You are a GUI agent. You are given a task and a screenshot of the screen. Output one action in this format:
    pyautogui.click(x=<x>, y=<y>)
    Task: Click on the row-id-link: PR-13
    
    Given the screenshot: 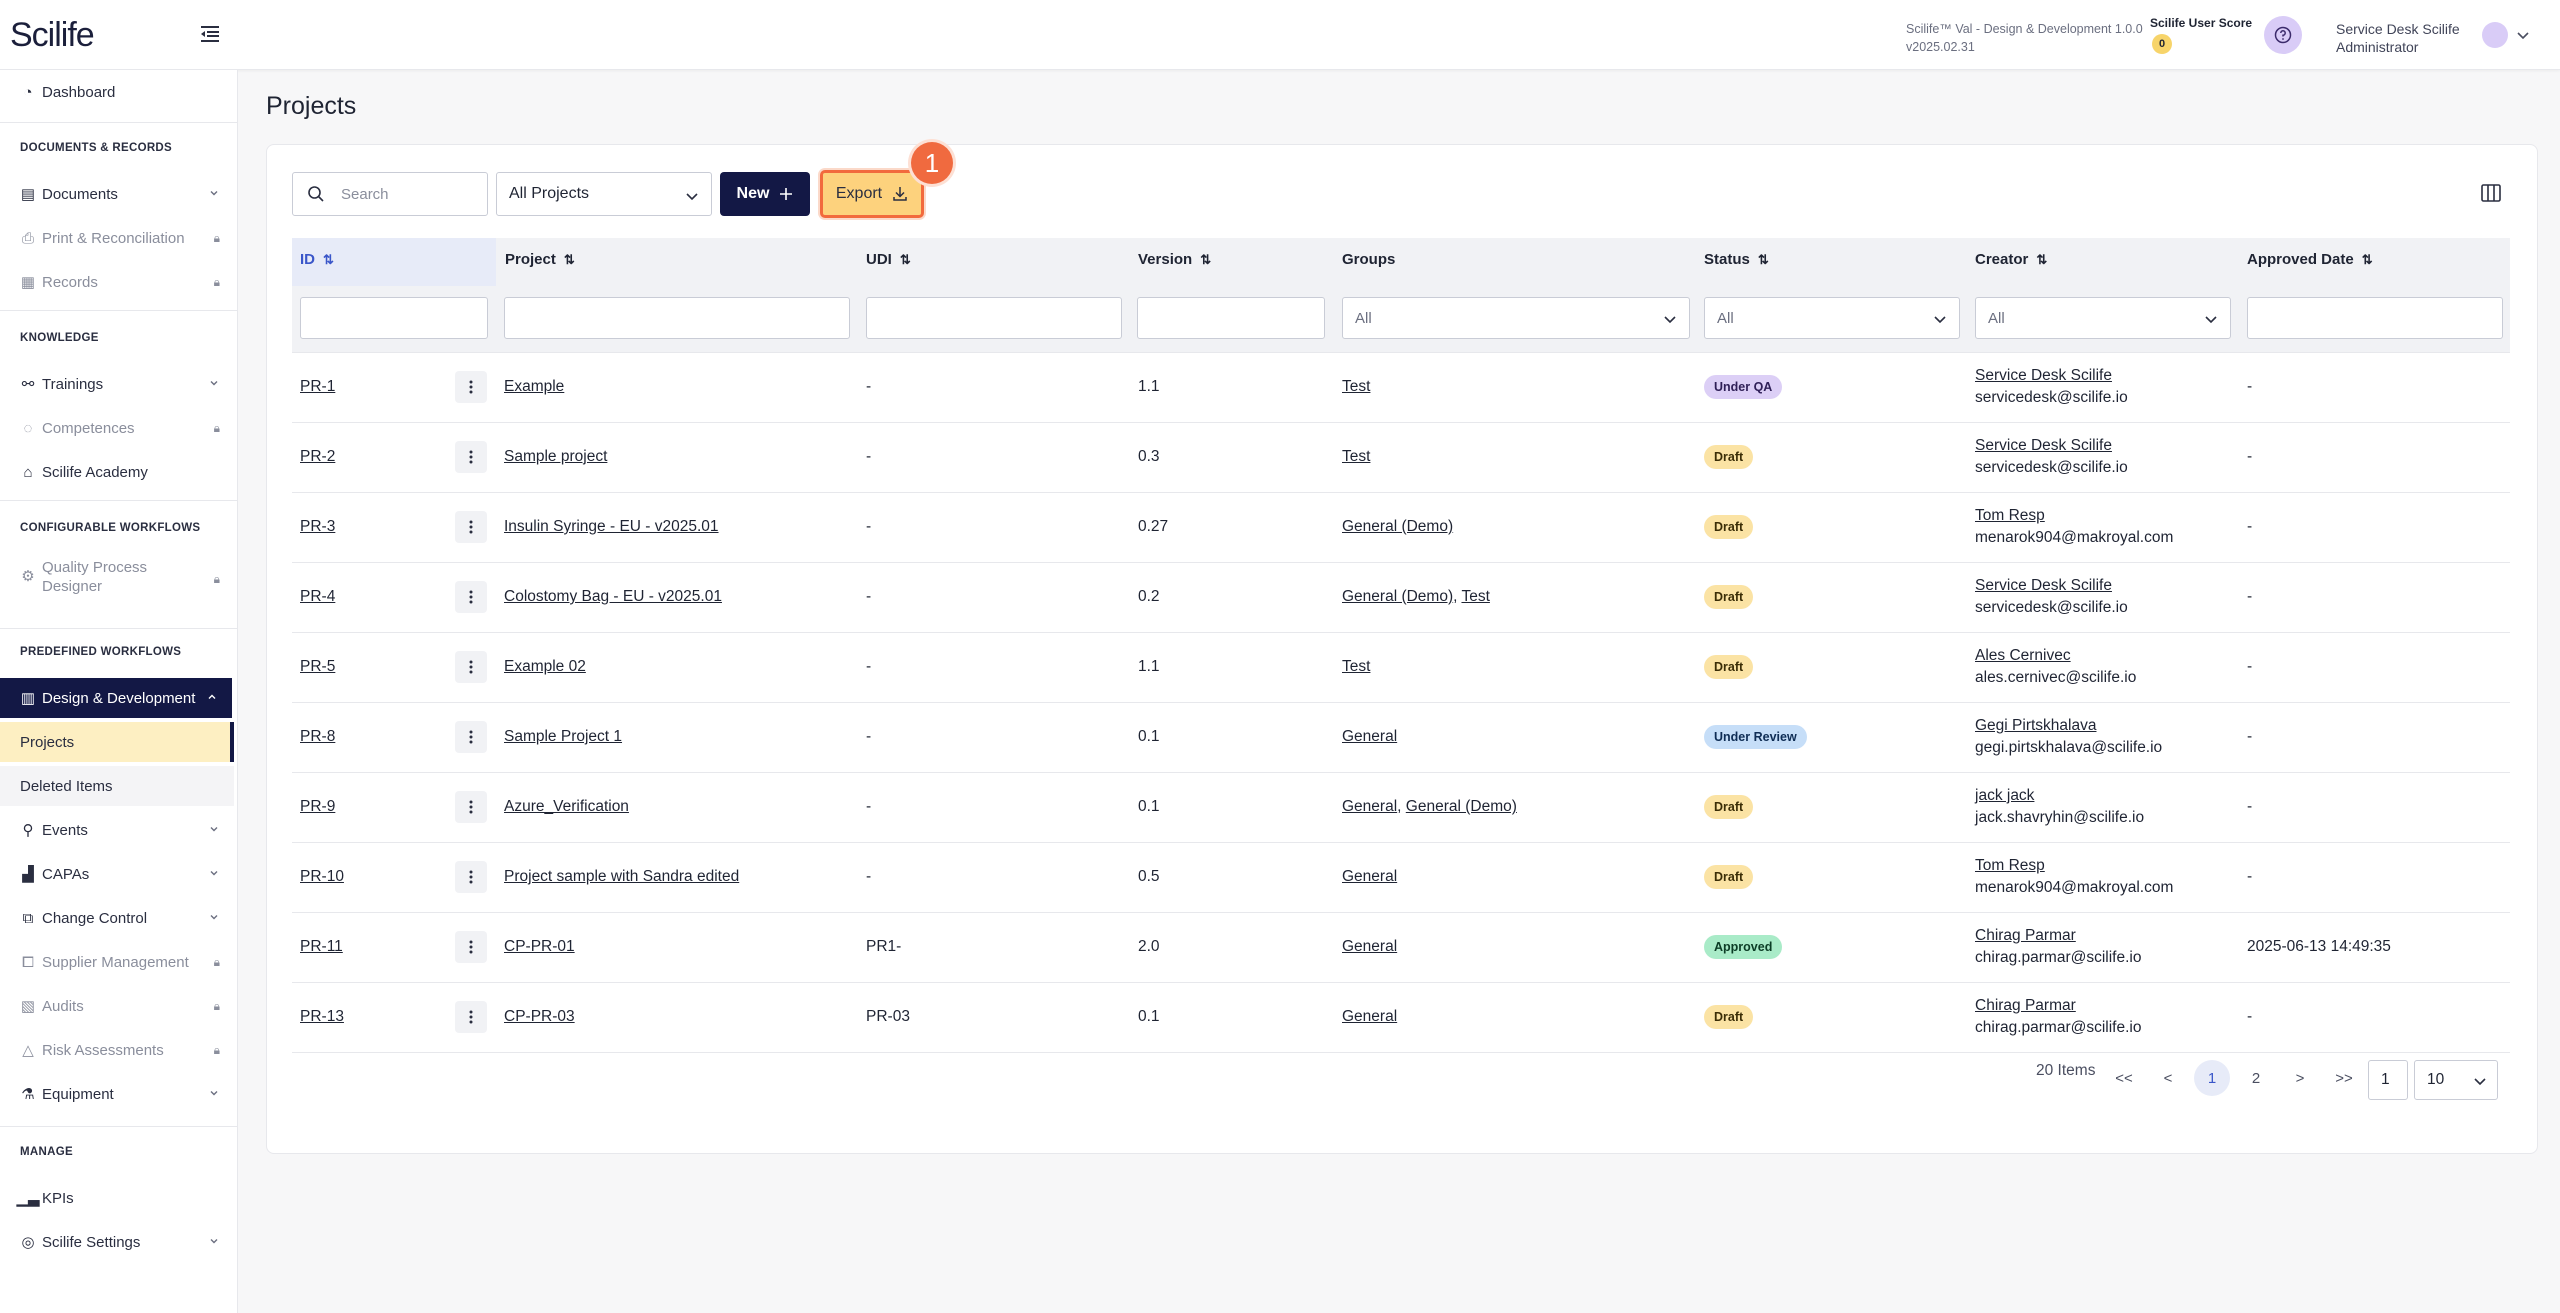 What is the action you would take?
    pyautogui.click(x=322, y=1016)
    